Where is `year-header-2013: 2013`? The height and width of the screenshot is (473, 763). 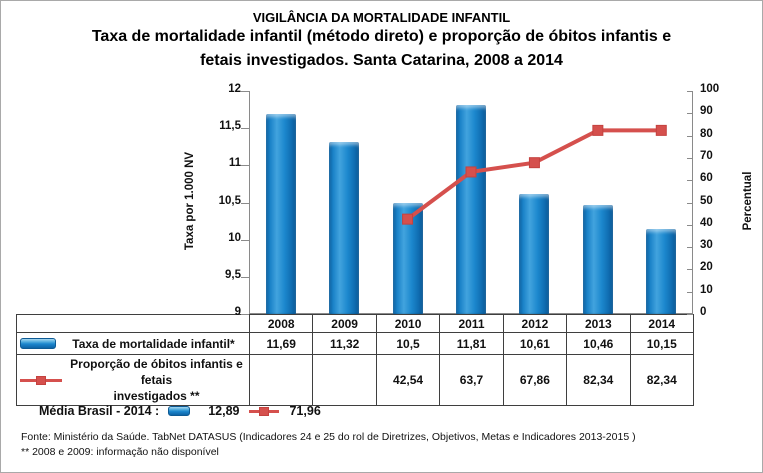
year-header-2013: 2013 is located at coordinates (598, 323).